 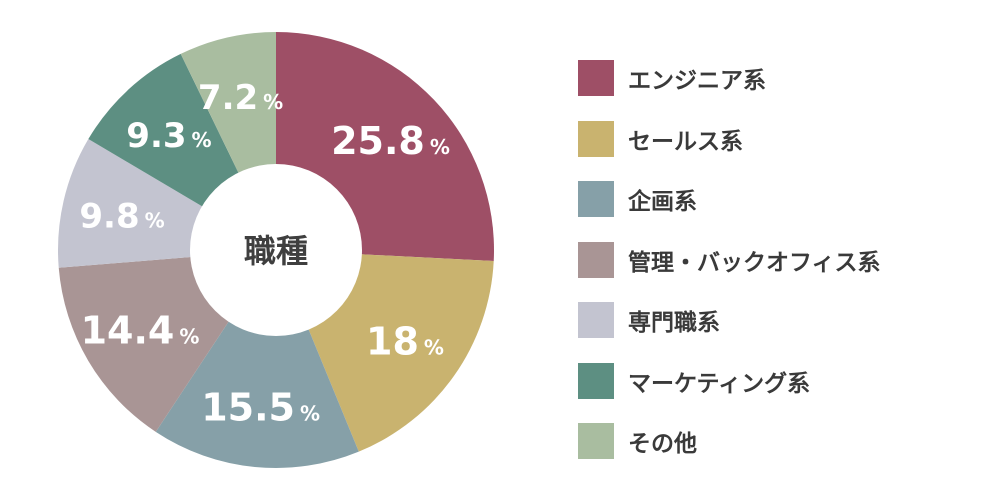 I want to click on legend-item: エンジニア系, so click(x=729, y=78).